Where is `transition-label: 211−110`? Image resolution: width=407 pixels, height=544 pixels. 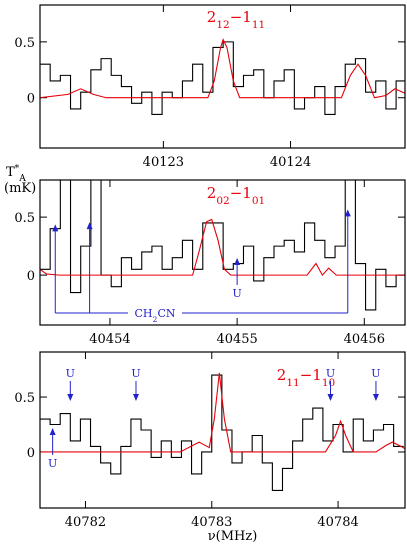 transition-label: 211−110 is located at coordinates (306, 377).